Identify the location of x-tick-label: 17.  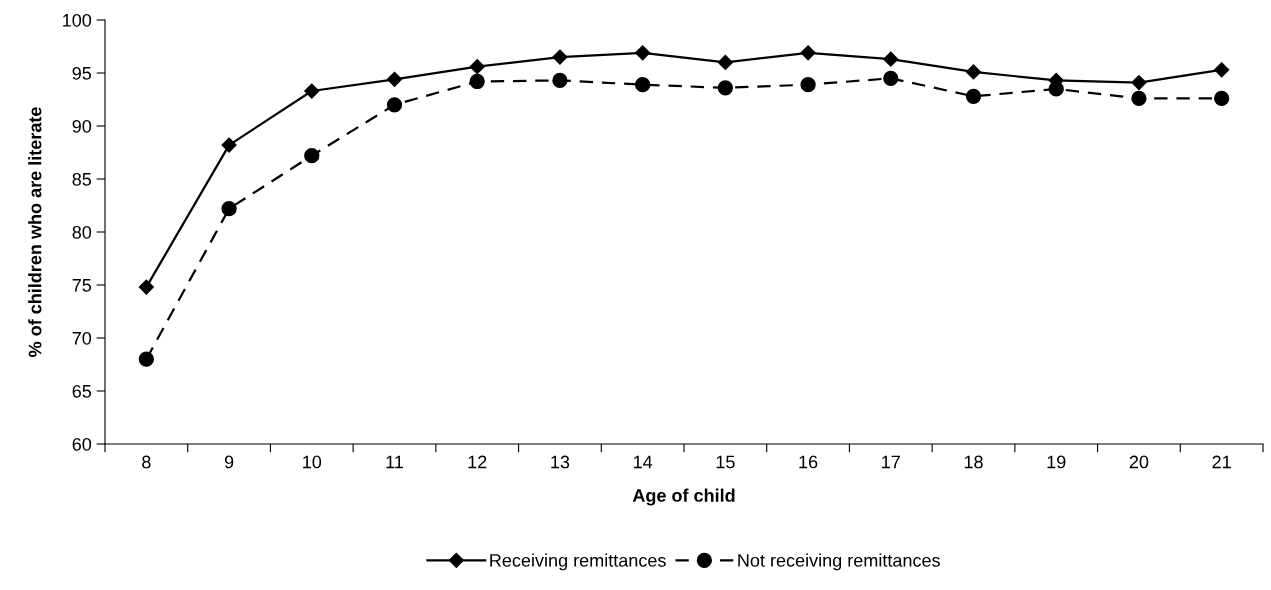
(891, 462).